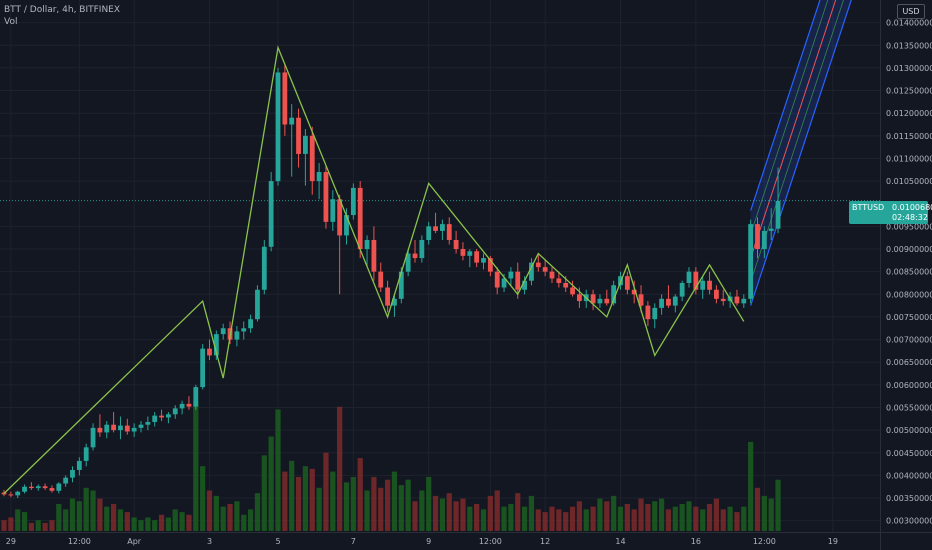  Describe the element at coordinates (909, 385) in the screenshot. I see `y-tick-label: 0.00600000` at that location.